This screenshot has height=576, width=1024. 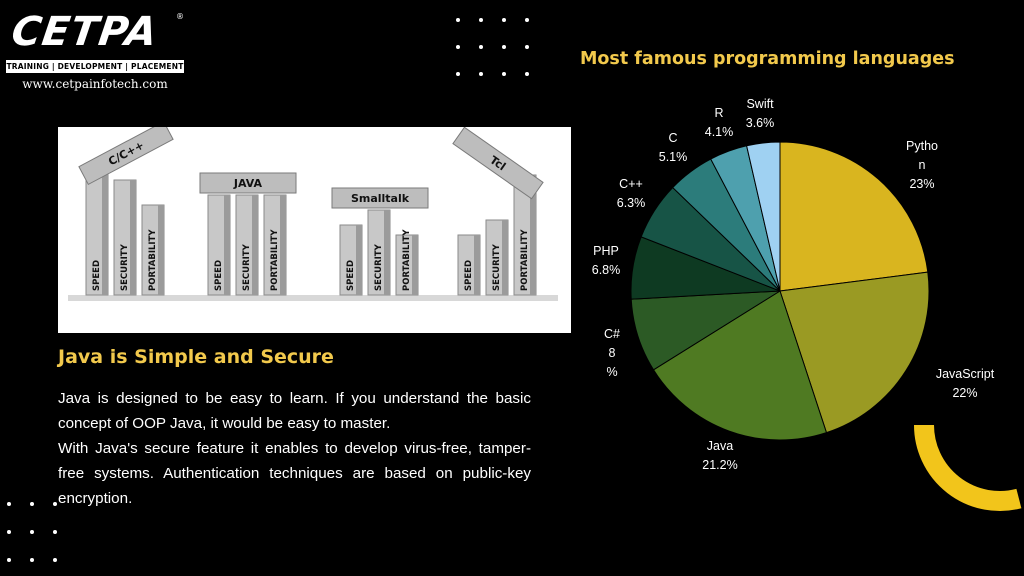 I want to click on pillar-language-label: JAVA, so click(x=248, y=183).